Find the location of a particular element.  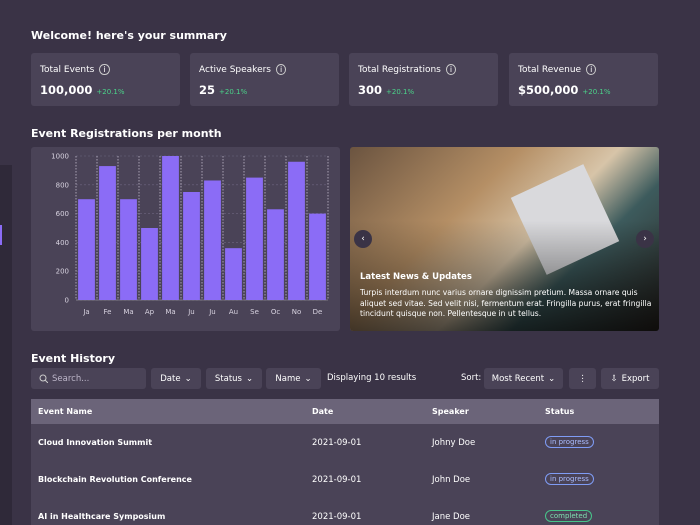

next-button: › is located at coordinates (645, 239).